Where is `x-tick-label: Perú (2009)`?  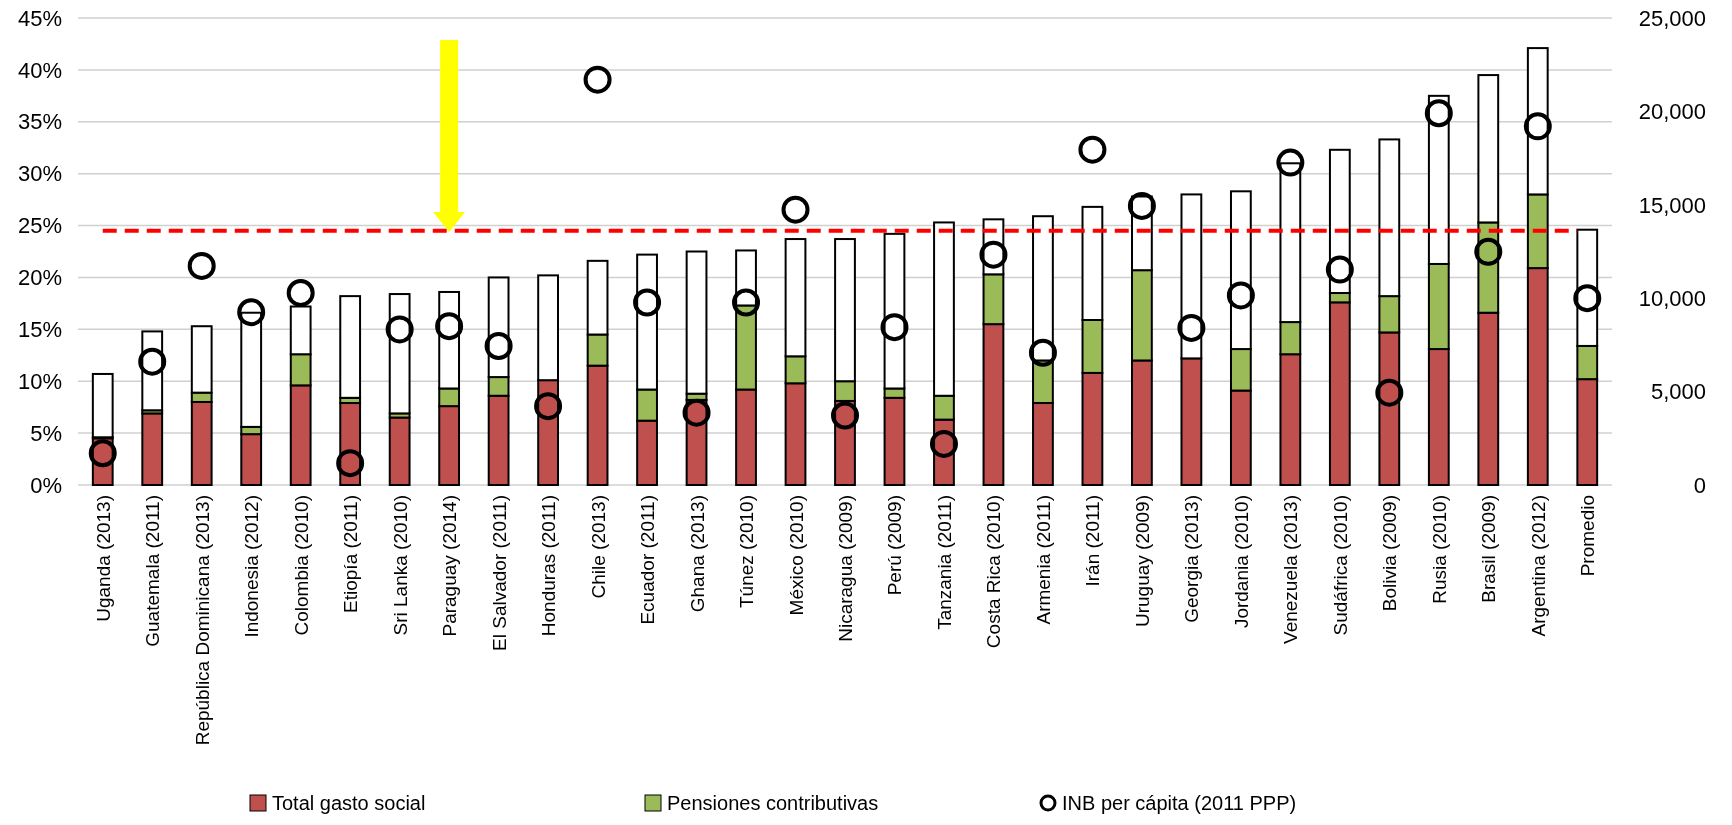
x-tick-label: Perú (2009) is located at coordinates (895, 545).